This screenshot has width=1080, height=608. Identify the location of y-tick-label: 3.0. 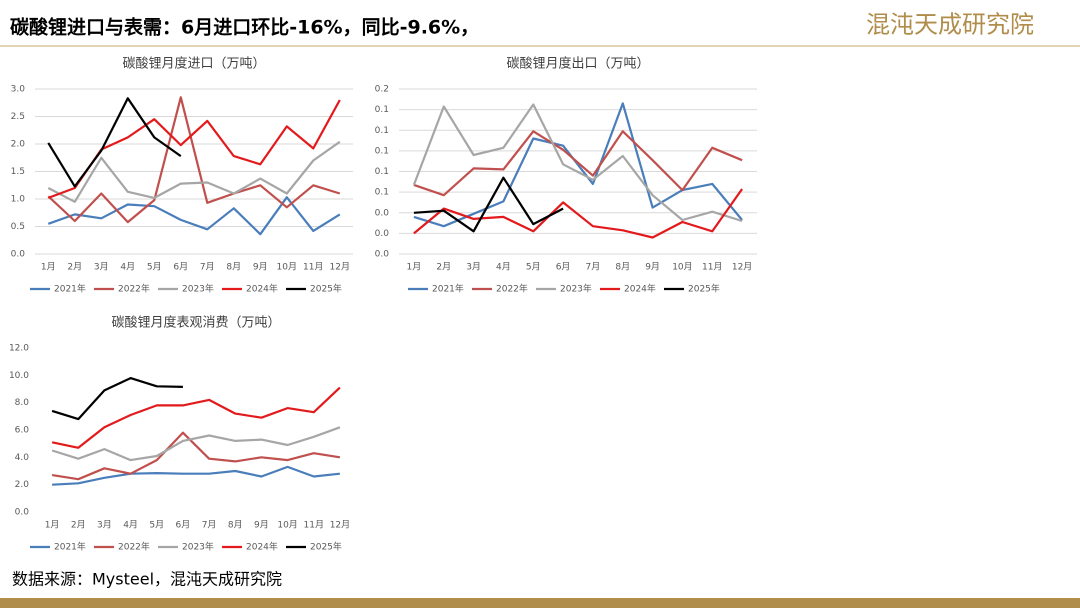
(18, 90).